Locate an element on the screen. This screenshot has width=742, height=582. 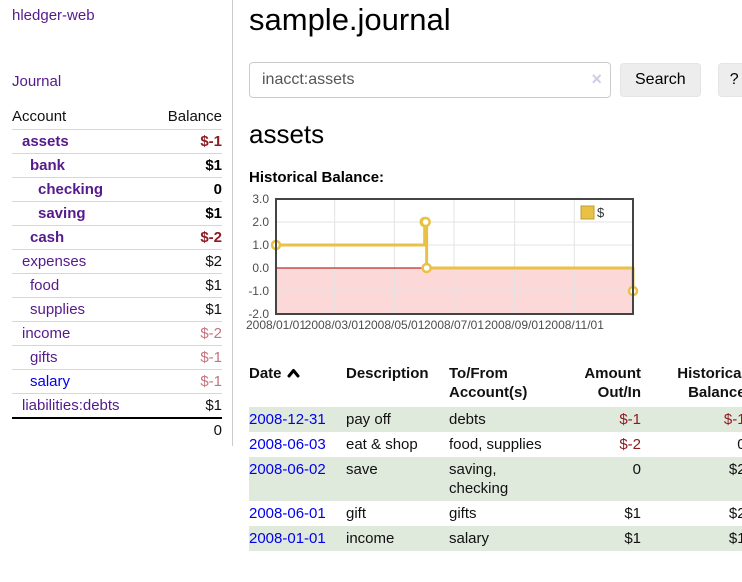
transaction-date-link: 2008-01-01 is located at coordinates (287, 538).